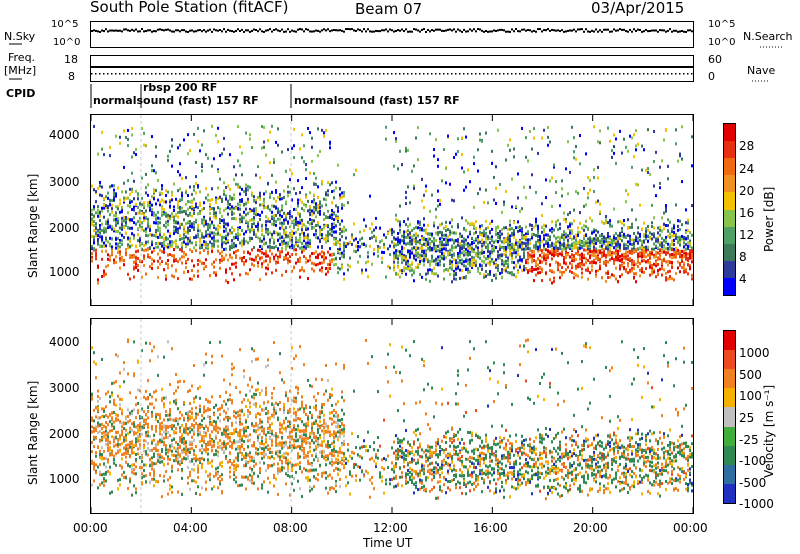  Describe the element at coordinates (747, 235) in the screenshot. I see `power-cb-tick: 12` at that location.